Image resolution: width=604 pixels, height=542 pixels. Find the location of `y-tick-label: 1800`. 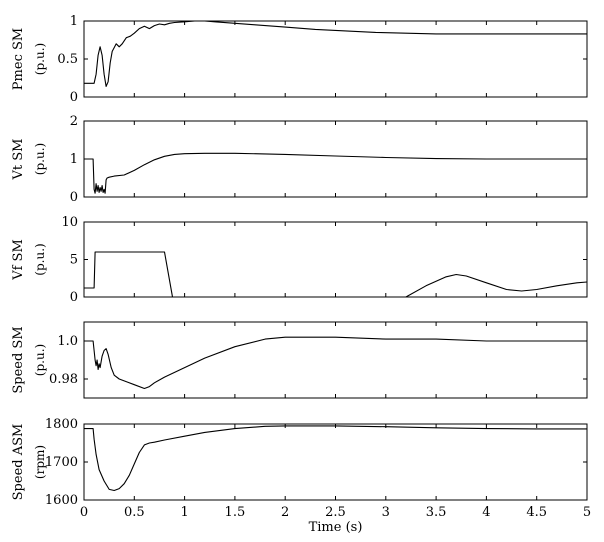

y-tick-label: 1800 is located at coordinates (61, 424).